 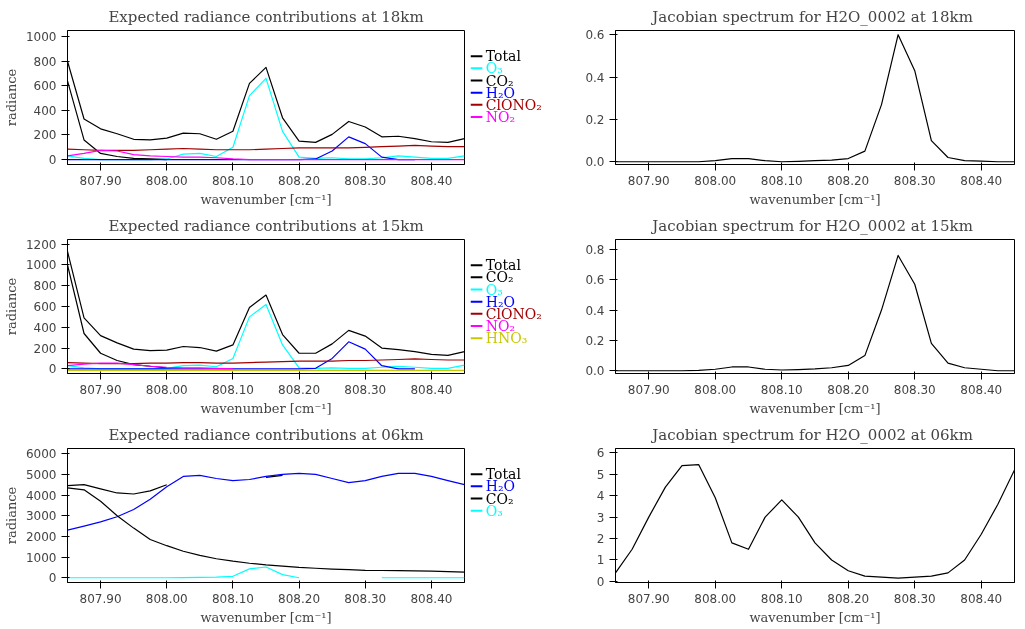 What do you see at coordinates (600, 539) in the screenshot?
I see `y-tick-label: 2` at bounding box center [600, 539].